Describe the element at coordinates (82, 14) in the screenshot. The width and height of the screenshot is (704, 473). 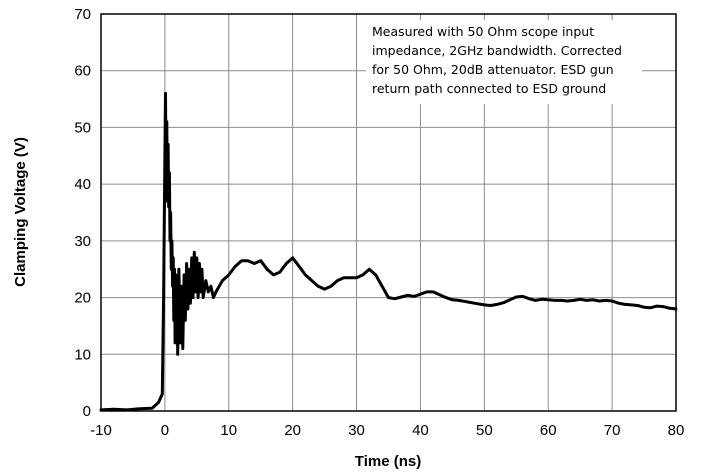
I see `y-tick-label: 70` at that location.